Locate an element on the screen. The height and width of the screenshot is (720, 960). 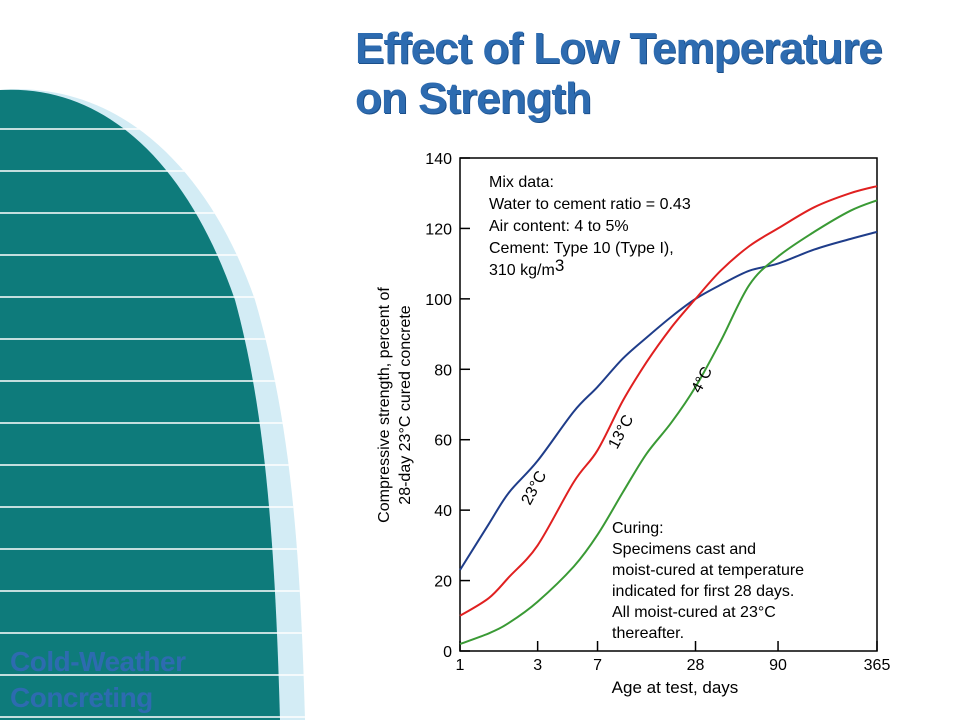
mix-data-unit: 310 kg/m is located at coordinates (522, 270).